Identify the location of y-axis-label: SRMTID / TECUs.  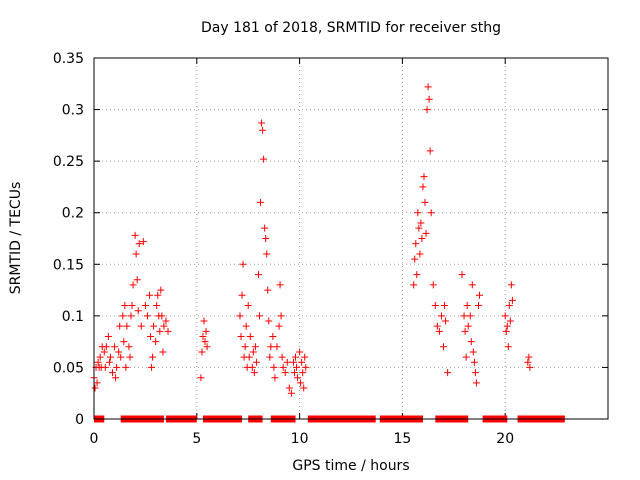
(16, 238).